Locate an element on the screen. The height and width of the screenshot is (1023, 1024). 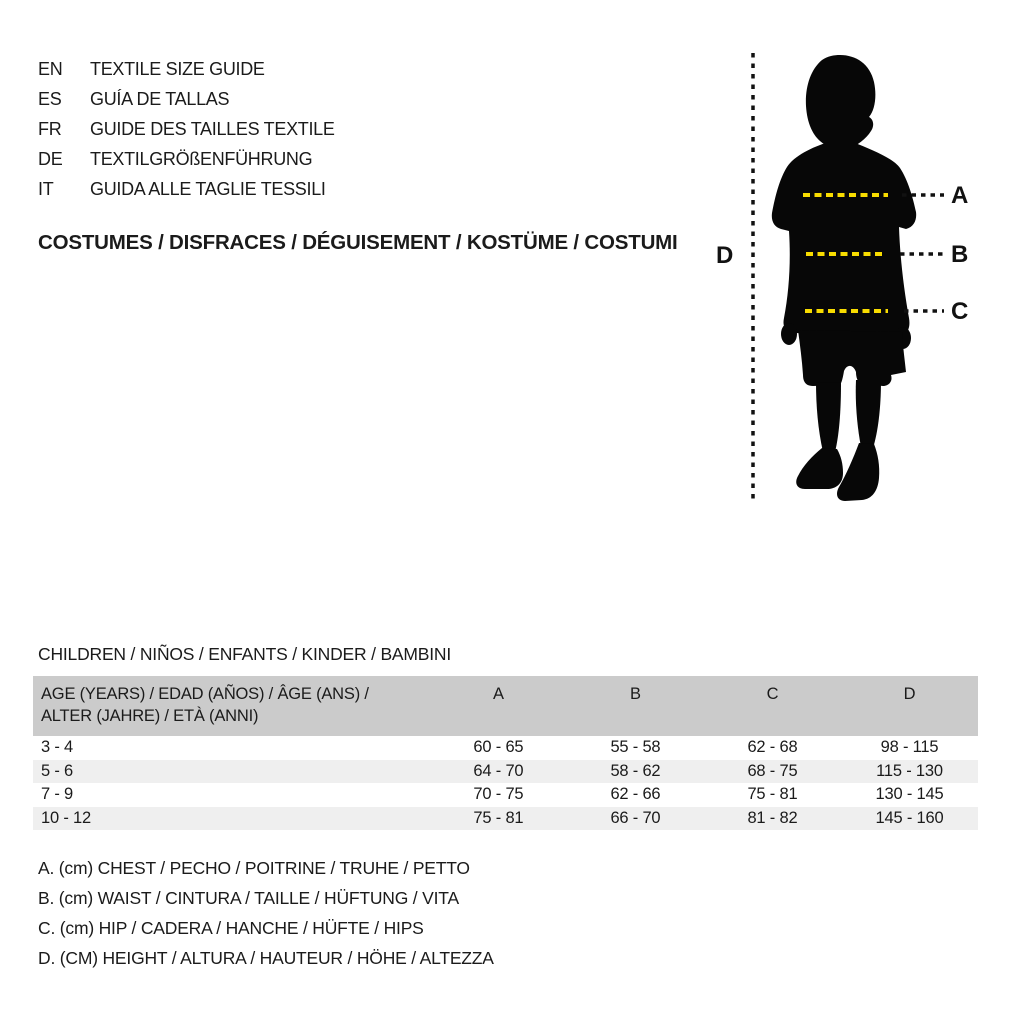
chest-cell: 70 - 75 is located at coordinates (498, 794).